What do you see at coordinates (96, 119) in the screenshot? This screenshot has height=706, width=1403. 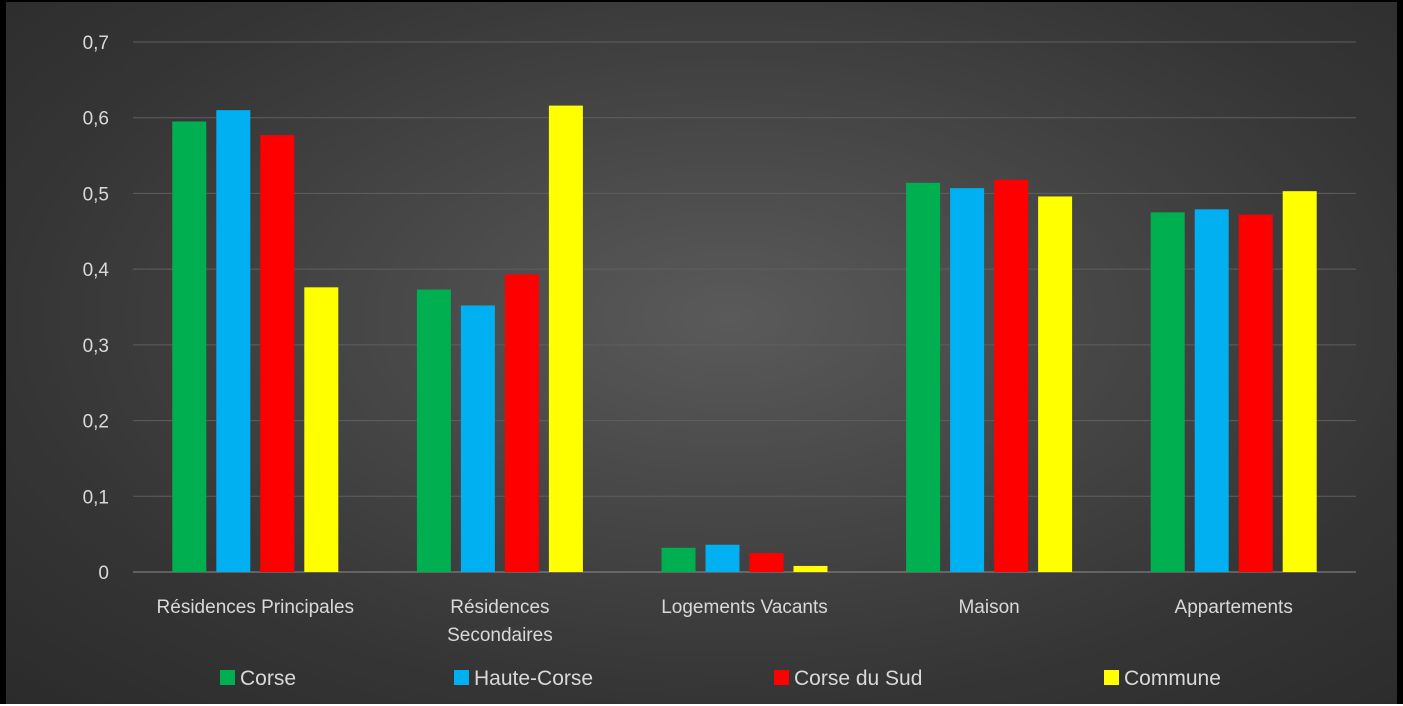 I see `y-tick-label: 0,6` at bounding box center [96, 119].